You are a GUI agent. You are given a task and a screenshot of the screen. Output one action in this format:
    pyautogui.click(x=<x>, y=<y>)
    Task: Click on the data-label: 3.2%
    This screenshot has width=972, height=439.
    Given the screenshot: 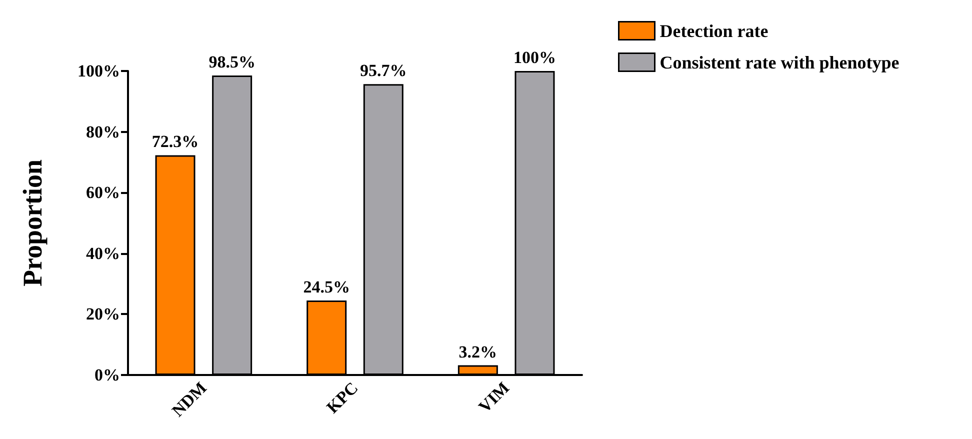 What is the action you would take?
    pyautogui.click(x=478, y=352)
    